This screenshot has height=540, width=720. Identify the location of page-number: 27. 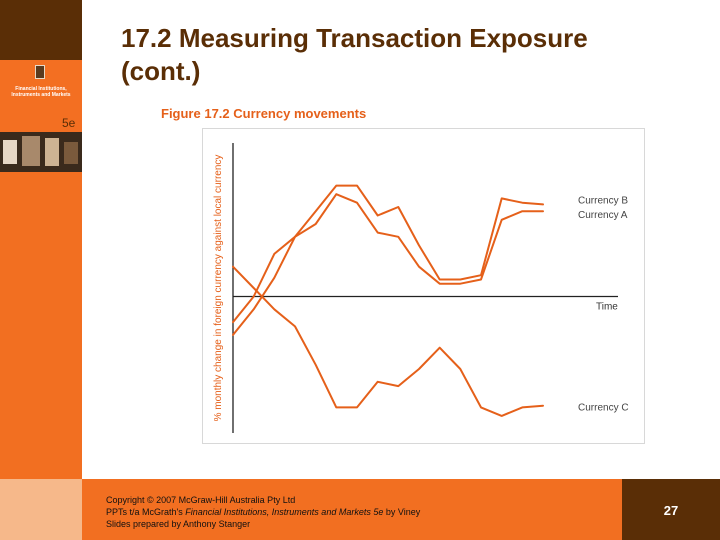
(671, 510).